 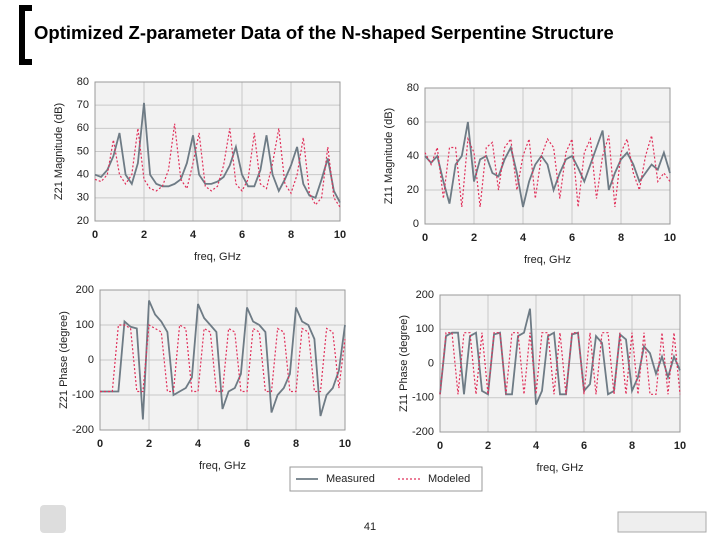 I want to click on y-axis-label: Z21 Magnitude (dB), so click(x=59, y=151).